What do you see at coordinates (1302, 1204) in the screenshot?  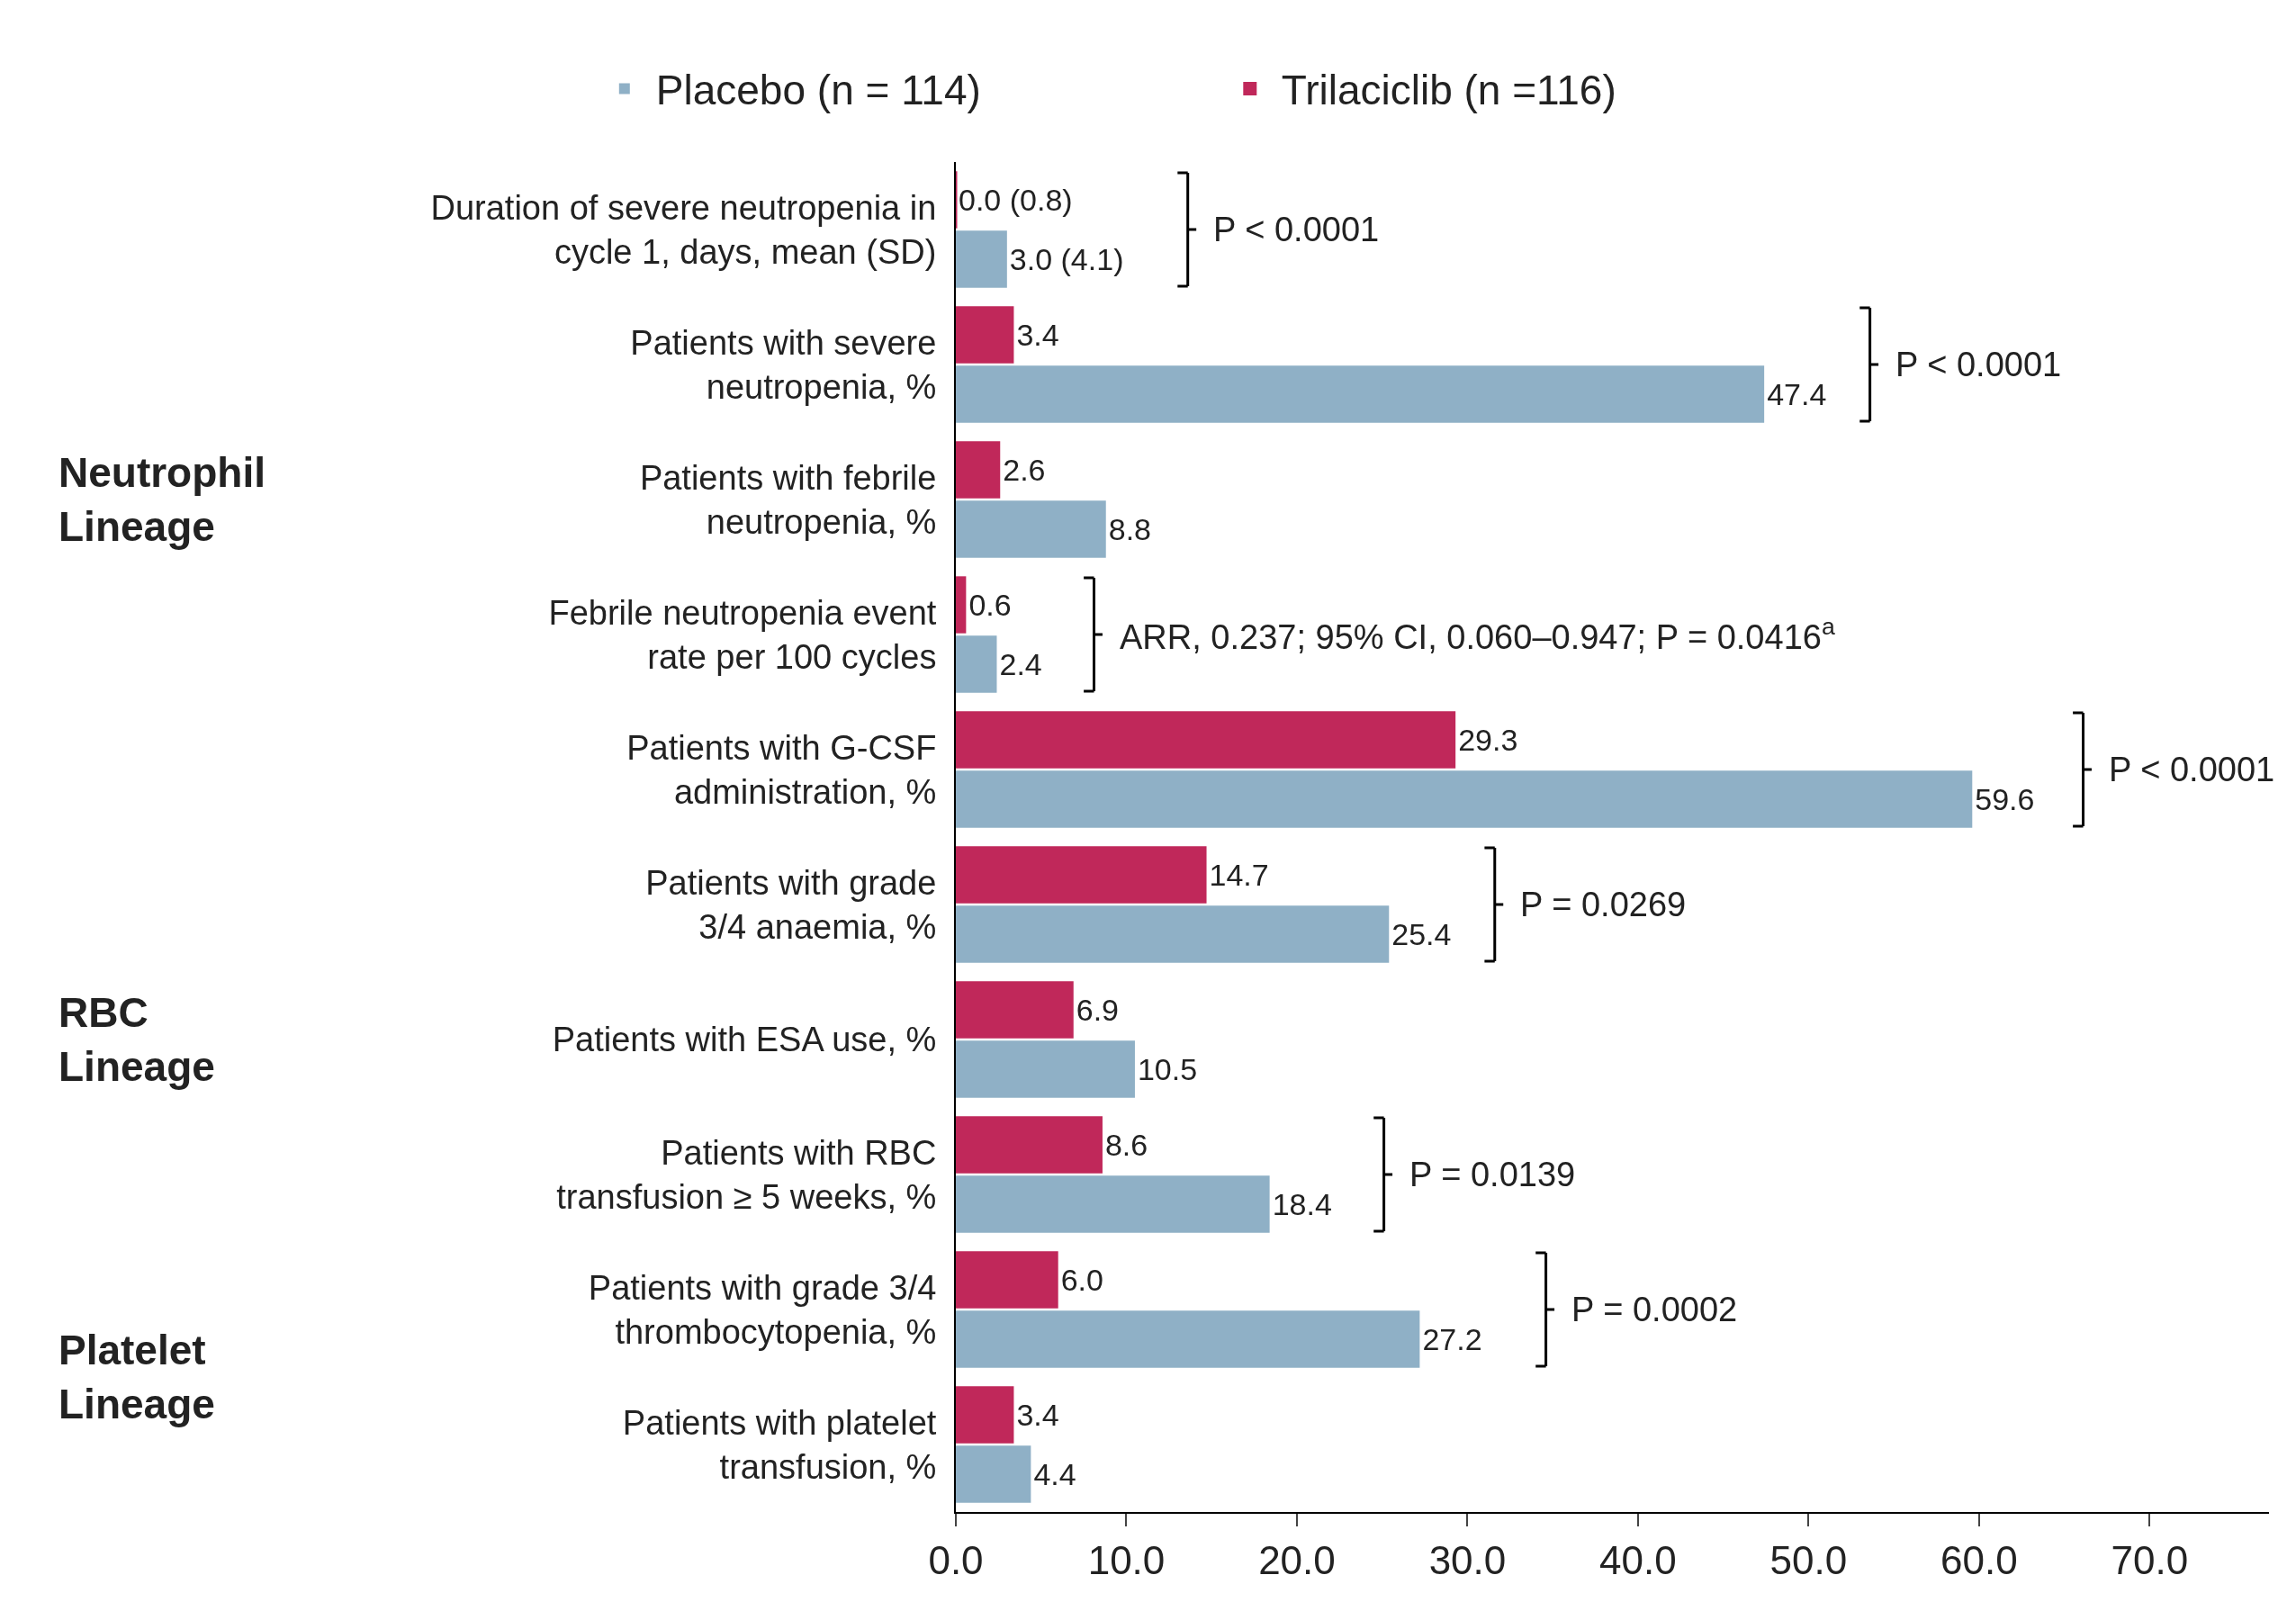 I see `data-label: 18.4` at bounding box center [1302, 1204].